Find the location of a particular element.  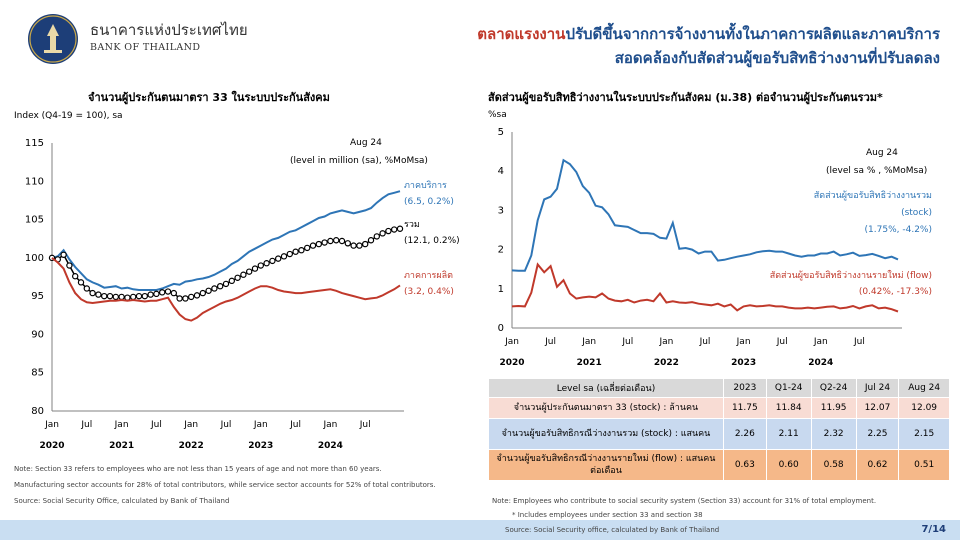

table-header-cell: Q2-24 is located at coordinates (833, 388).